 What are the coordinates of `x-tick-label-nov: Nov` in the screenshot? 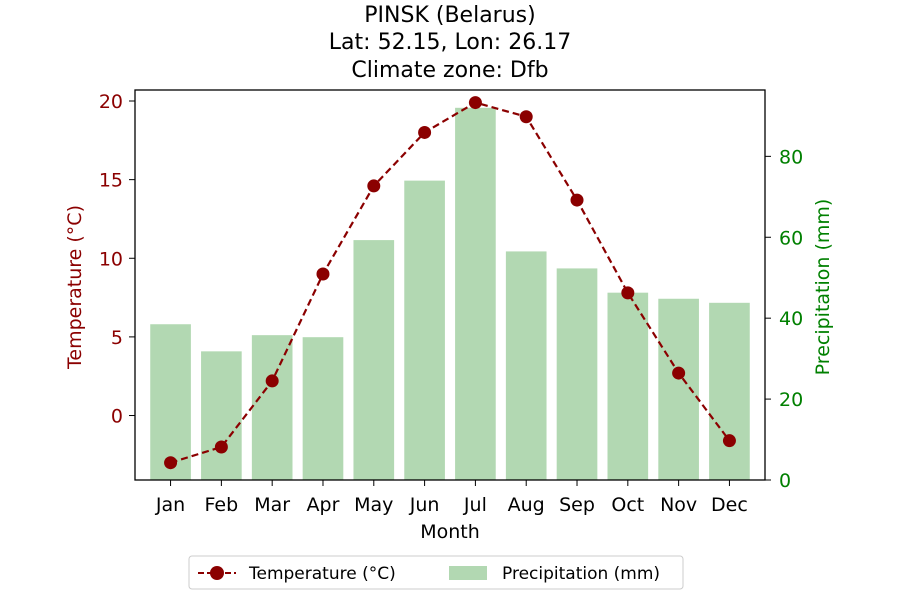 It's located at (678, 505).